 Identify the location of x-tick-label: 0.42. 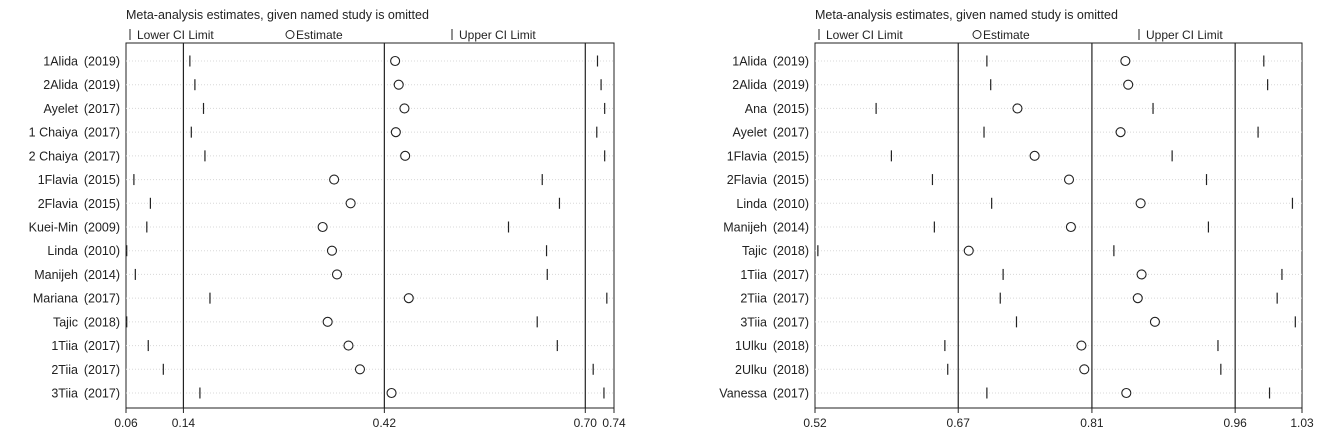
(385, 423).